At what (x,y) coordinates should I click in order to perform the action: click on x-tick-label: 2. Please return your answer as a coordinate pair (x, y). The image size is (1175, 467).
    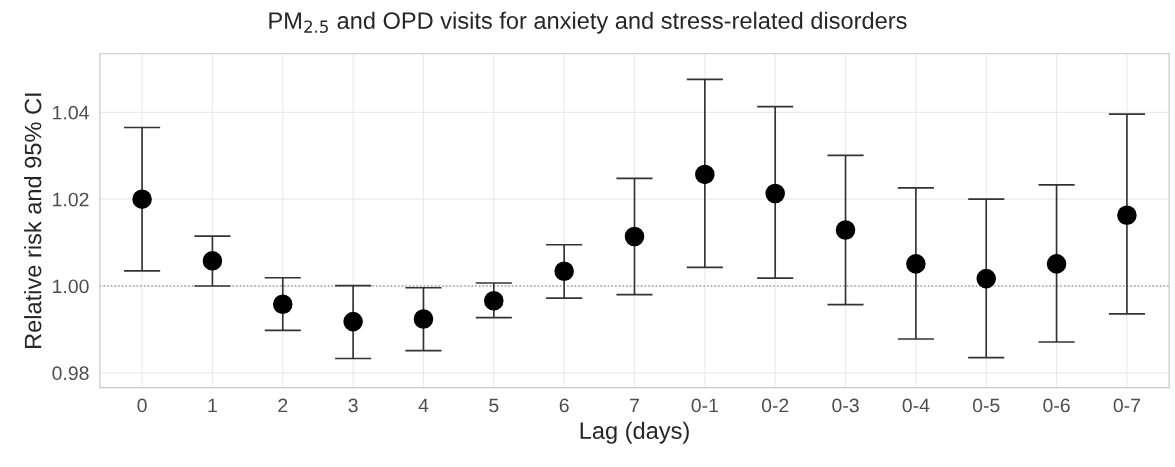
    Looking at the image, I should click on (283, 405).